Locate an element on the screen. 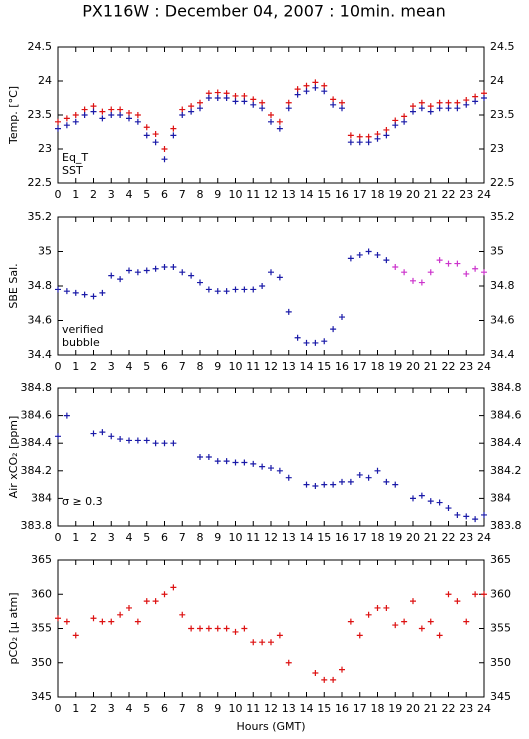  x-tick-label: 11 is located at coordinates (253, 194).